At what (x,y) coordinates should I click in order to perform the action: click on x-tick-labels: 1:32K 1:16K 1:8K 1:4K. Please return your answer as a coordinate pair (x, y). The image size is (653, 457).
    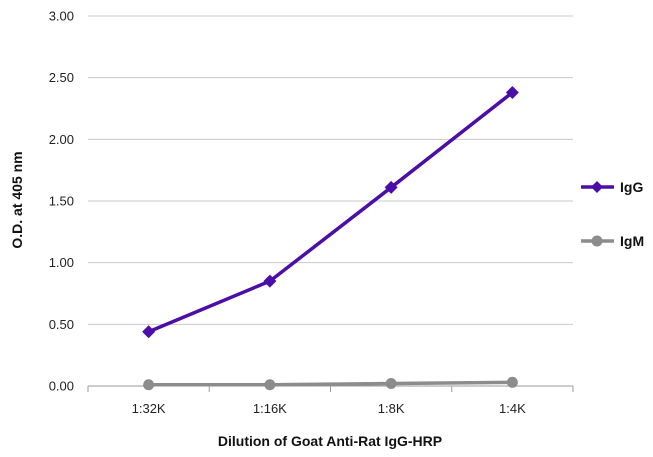
    Looking at the image, I should click on (330, 401).